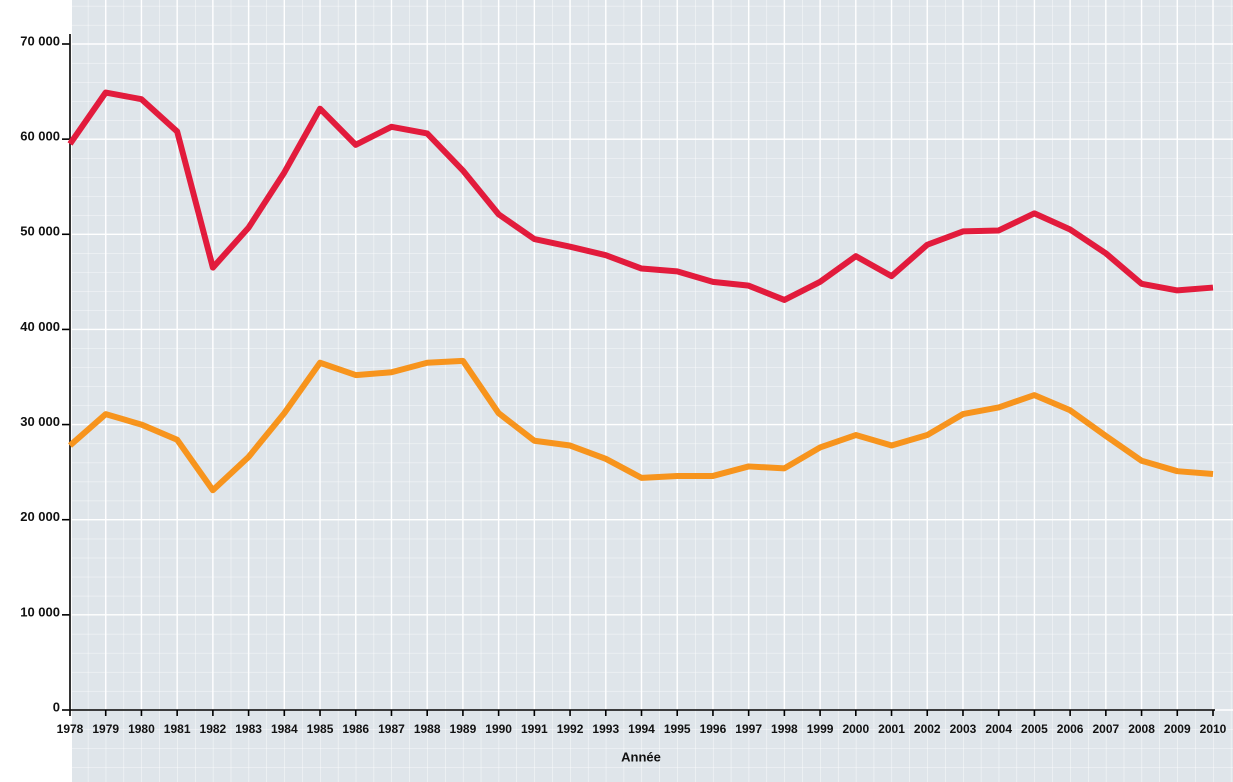 This screenshot has height=782, width=1233. What do you see at coordinates (105, 729) in the screenshot?
I see `x-tick-label: 1979` at bounding box center [105, 729].